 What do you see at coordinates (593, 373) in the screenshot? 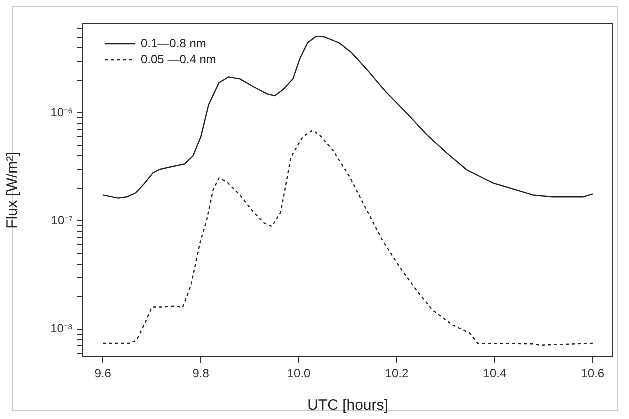
I see `x-tick-label: 10.6` at bounding box center [593, 373].